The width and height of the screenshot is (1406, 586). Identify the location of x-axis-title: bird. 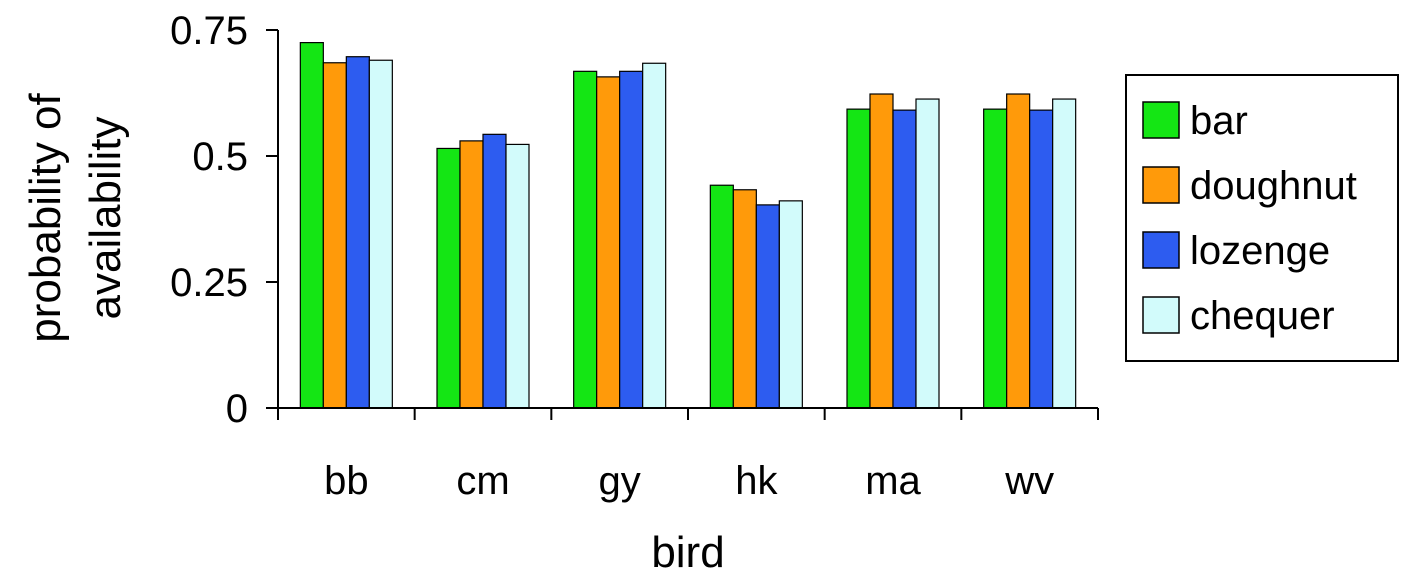
(687, 552).